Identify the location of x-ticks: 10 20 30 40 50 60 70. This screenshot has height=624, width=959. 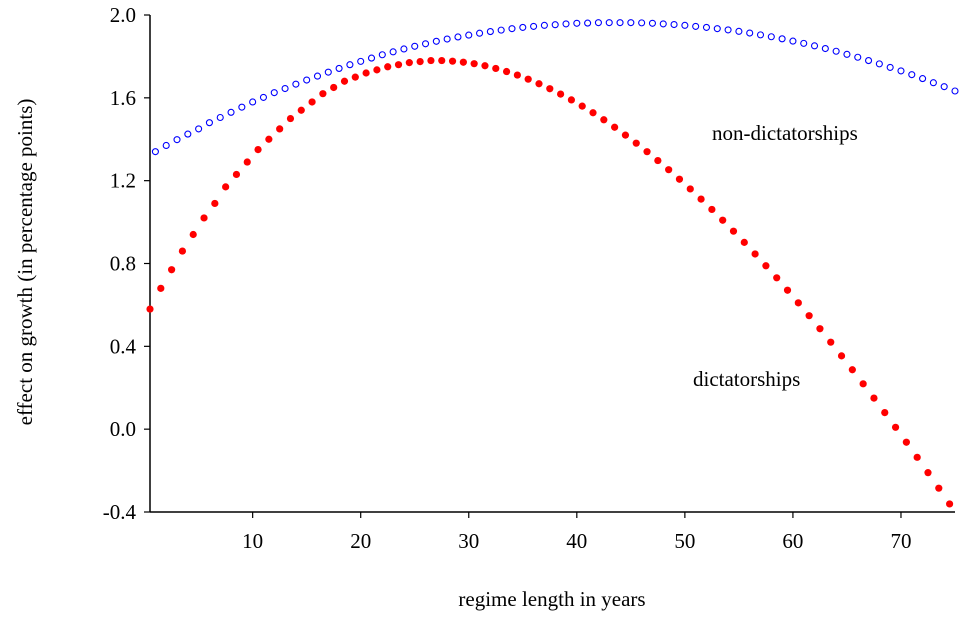
(576, 532).